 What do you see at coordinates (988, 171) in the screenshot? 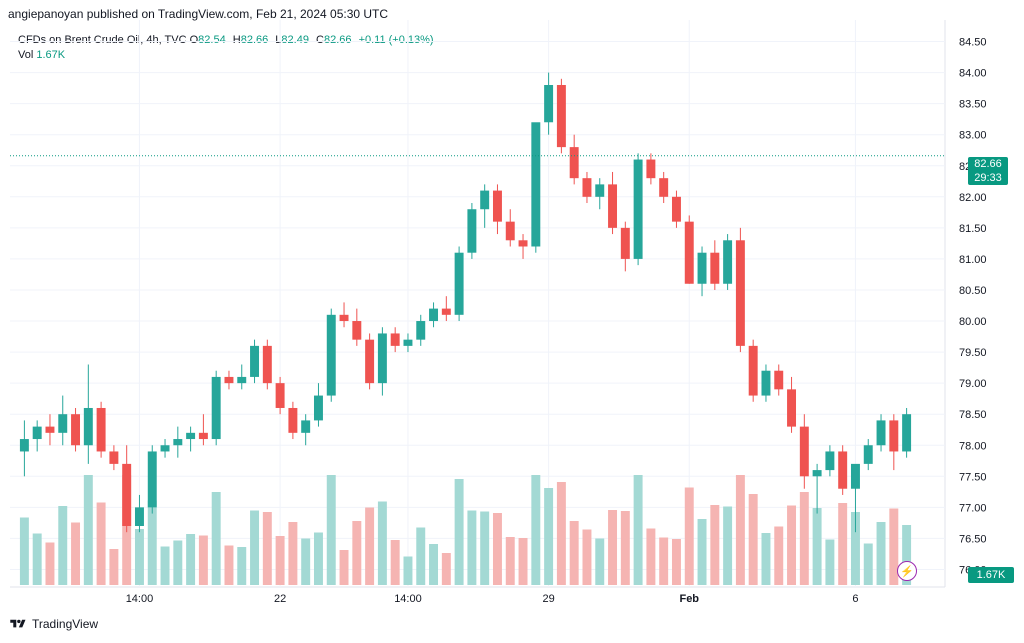
I see `last-price-tag: 82.66 29:33` at bounding box center [988, 171].